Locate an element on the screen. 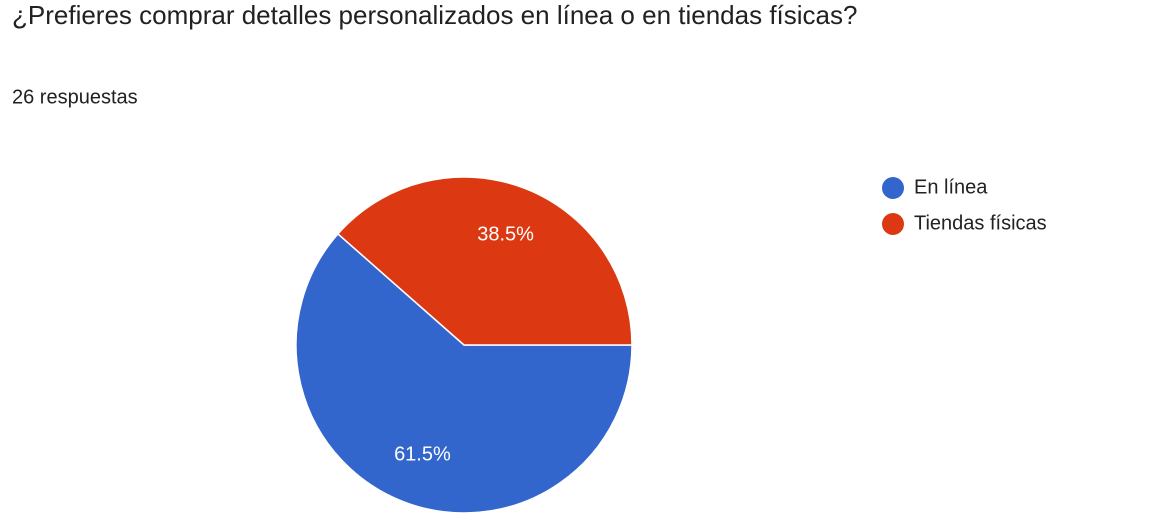 The image size is (1158, 522). legend-label: En línea is located at coordinates (951, 187).